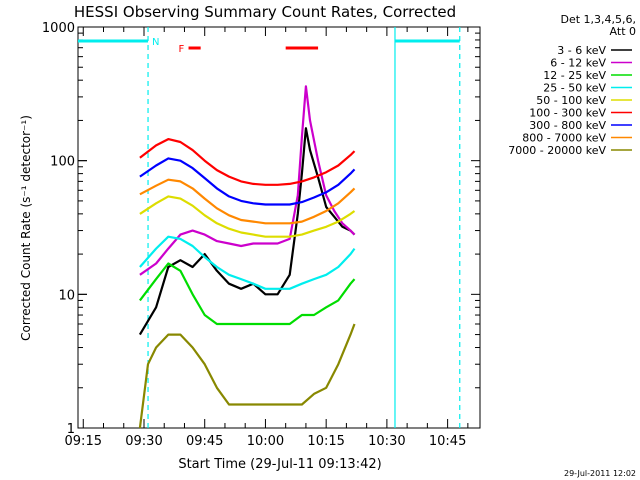 The image size is (640, 480). What do you see at coordinates (66, 295) in the screenshot?
I see `y-tick-label: 10` at bounding box center [66, 295].